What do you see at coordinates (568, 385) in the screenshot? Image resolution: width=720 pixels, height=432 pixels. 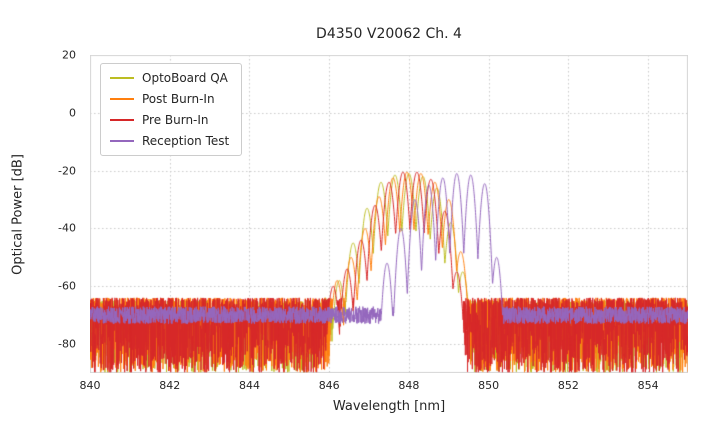 I see `x-tick-label: 852` at bounding box center [568, 385].